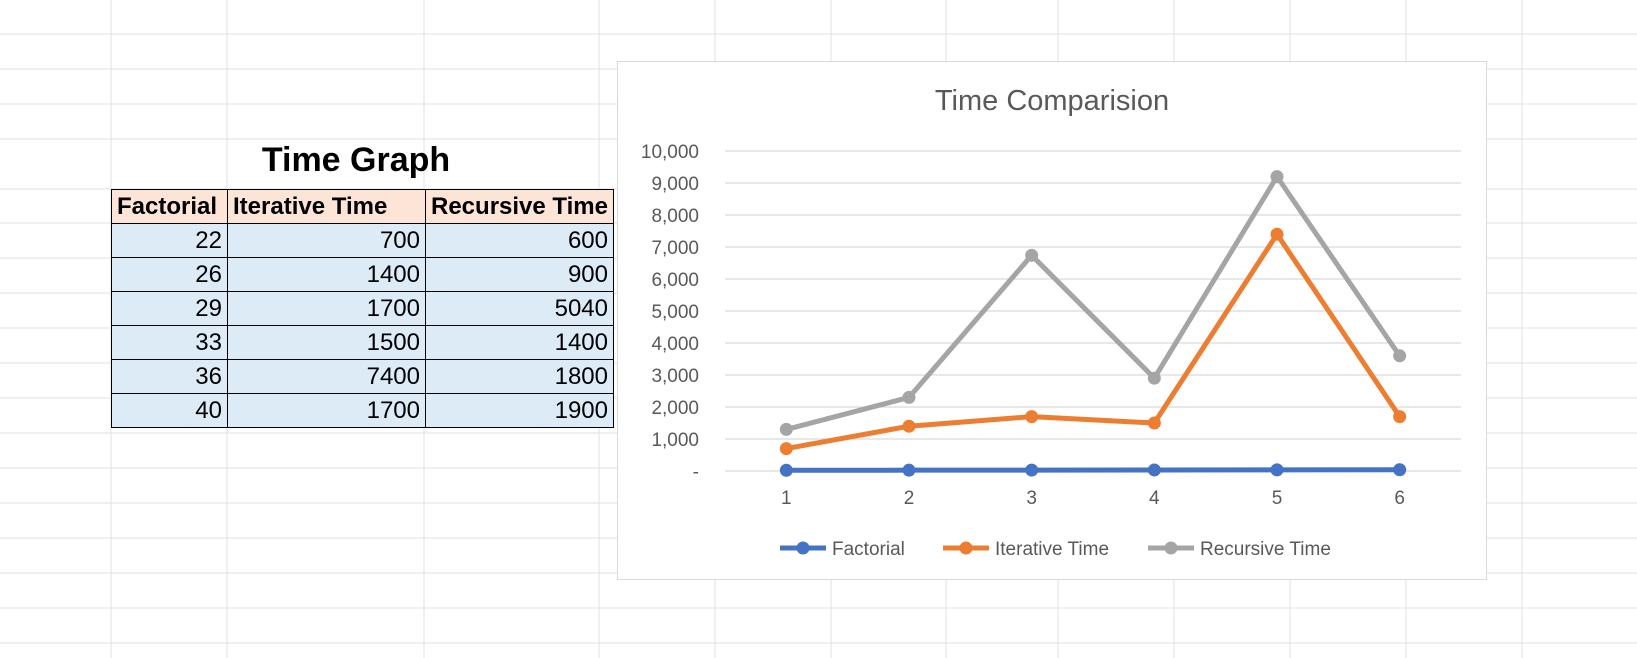  I want to click on legend-label-factorial: Factorial, so click(868, 549).